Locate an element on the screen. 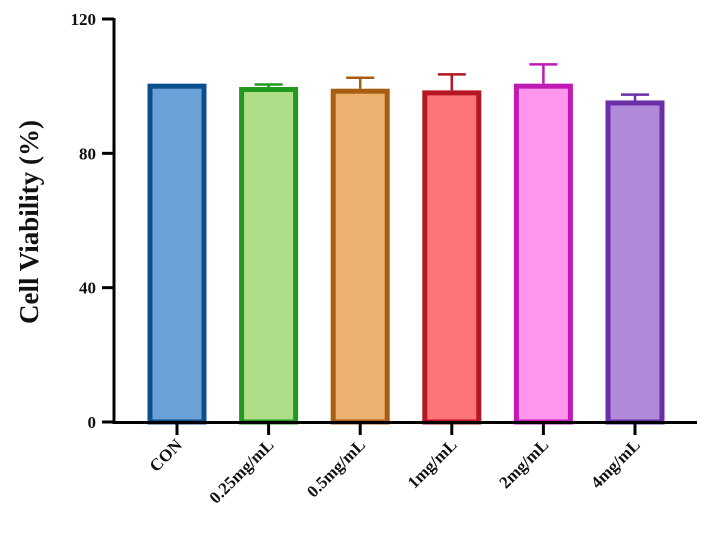 This screenshot has width=711, height=556. x-category-label: 1mg/mL is located at coordinates (432, 463).